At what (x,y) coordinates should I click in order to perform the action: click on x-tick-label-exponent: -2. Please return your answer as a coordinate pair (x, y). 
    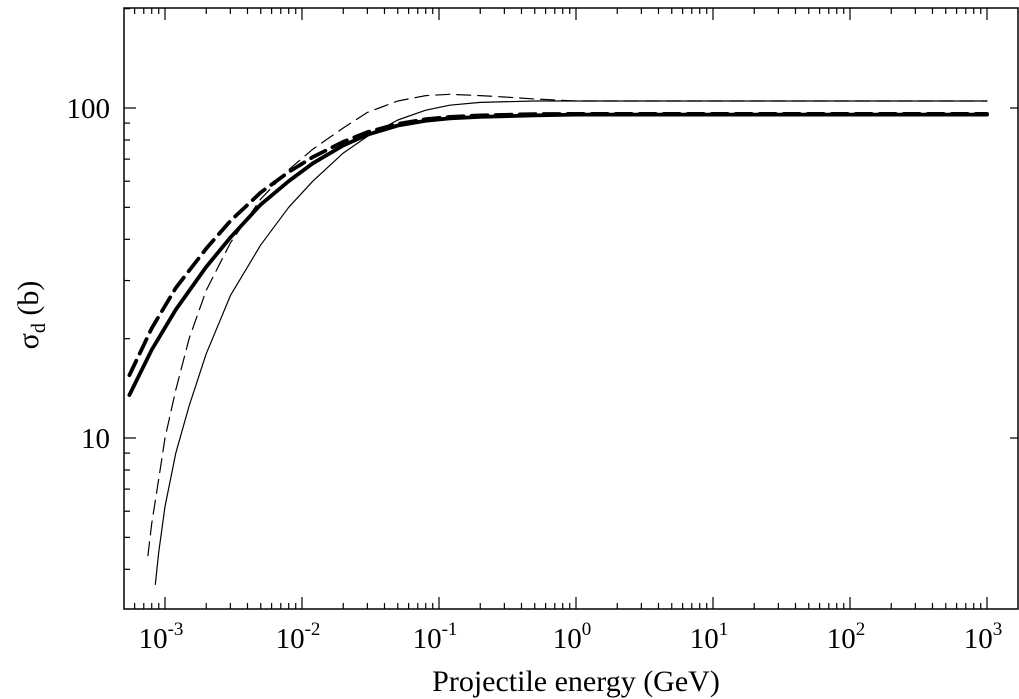
    Looking at the image, I should click on (313, 629).